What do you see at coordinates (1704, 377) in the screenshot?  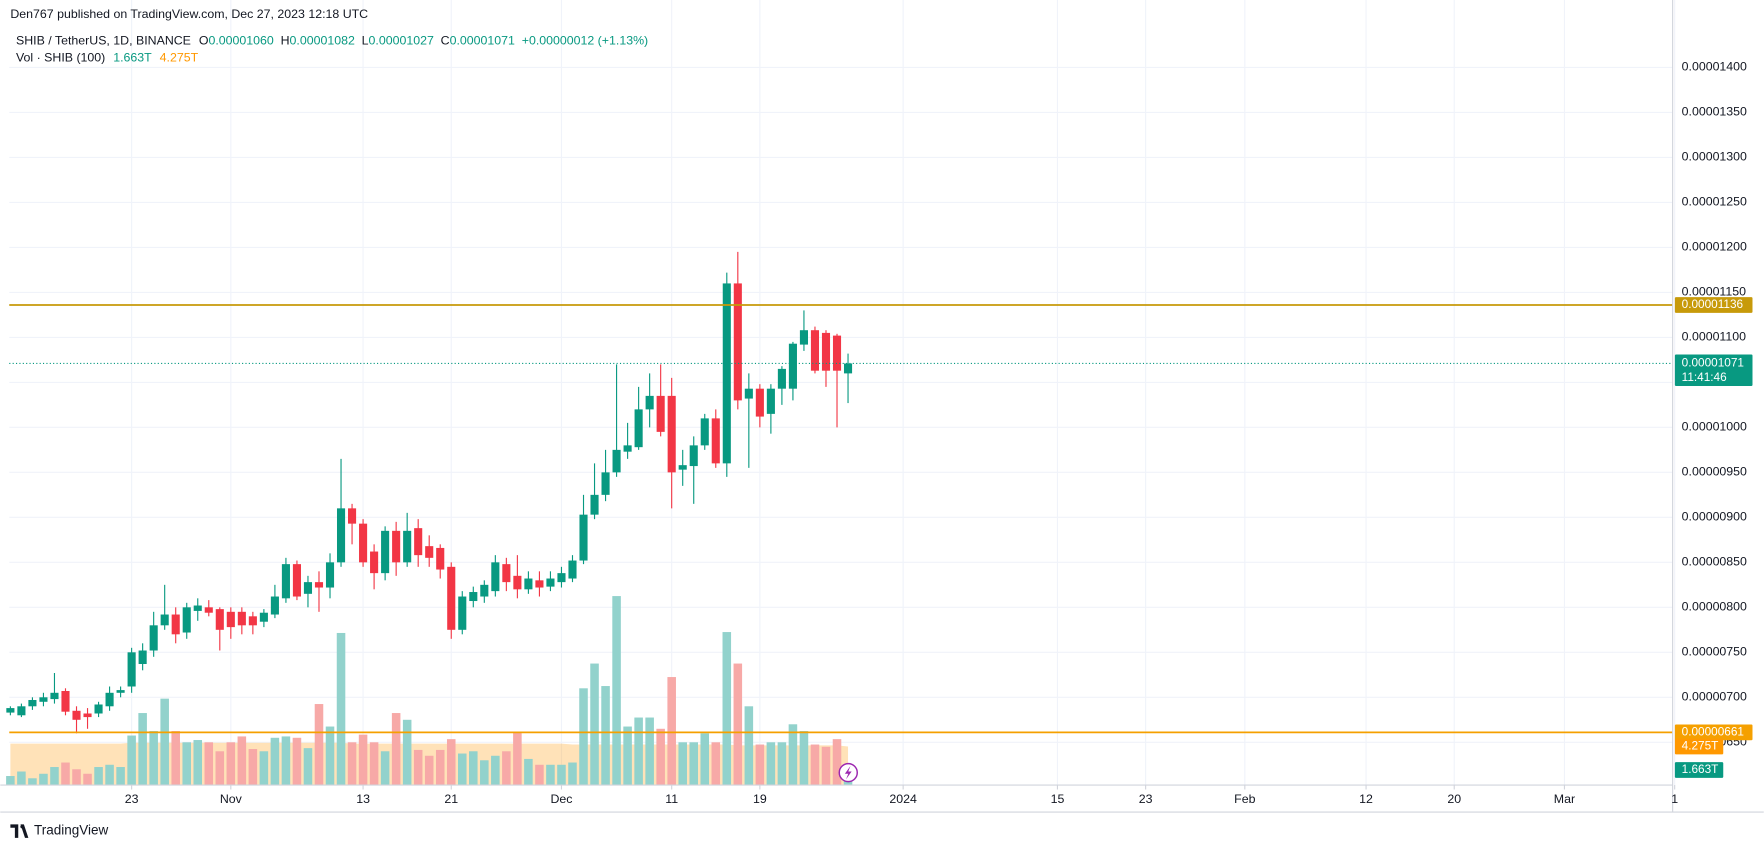 I see `countdown-label: 11:41:46` at bounding box center [1704, 377].